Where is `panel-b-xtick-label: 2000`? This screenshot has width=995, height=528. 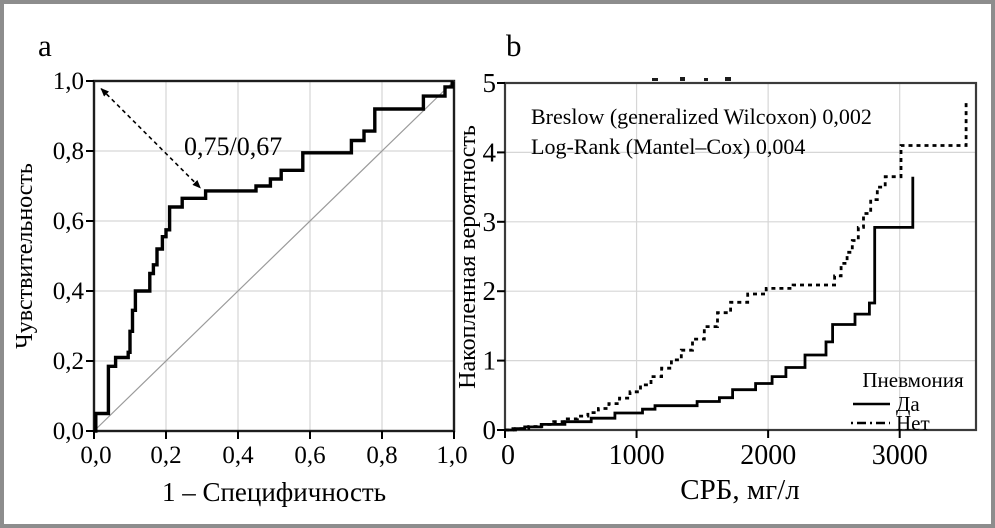 panel-b-xtick-label: 2000 is located at coordinates (768, 455).